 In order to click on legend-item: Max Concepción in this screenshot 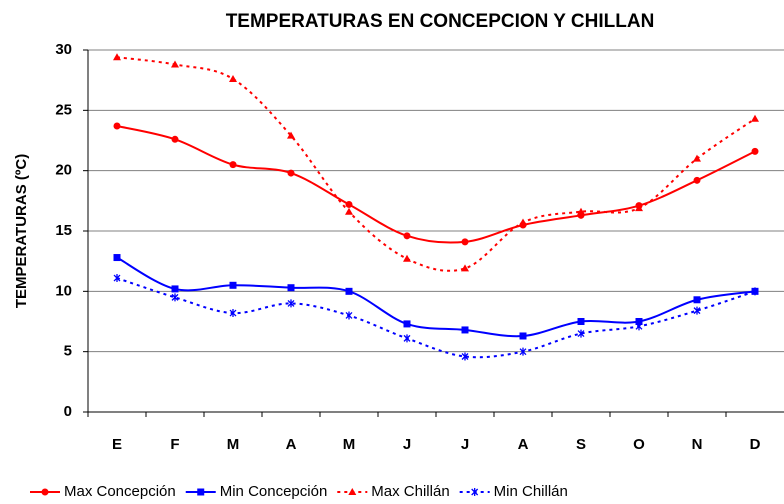, I will do `click(103, 491)`.